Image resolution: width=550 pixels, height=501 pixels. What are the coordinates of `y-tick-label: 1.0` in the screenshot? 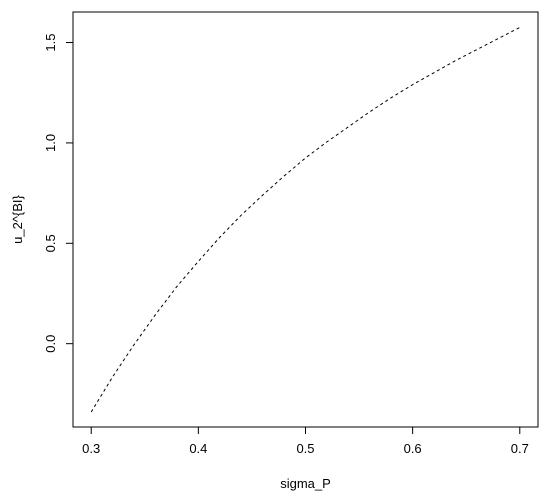 It's located at (50, 143).